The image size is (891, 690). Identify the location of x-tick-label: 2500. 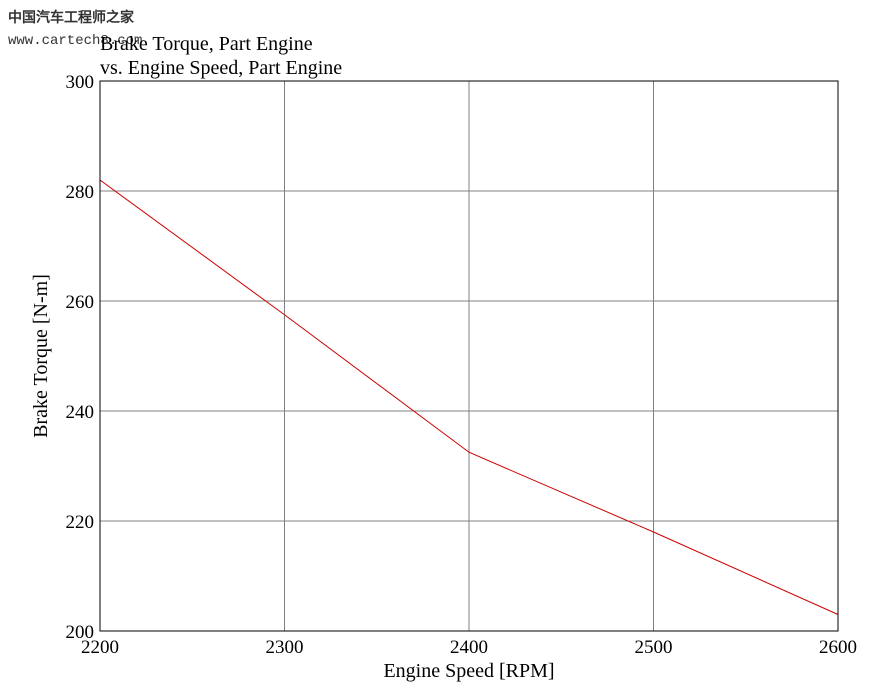
(654, 647).